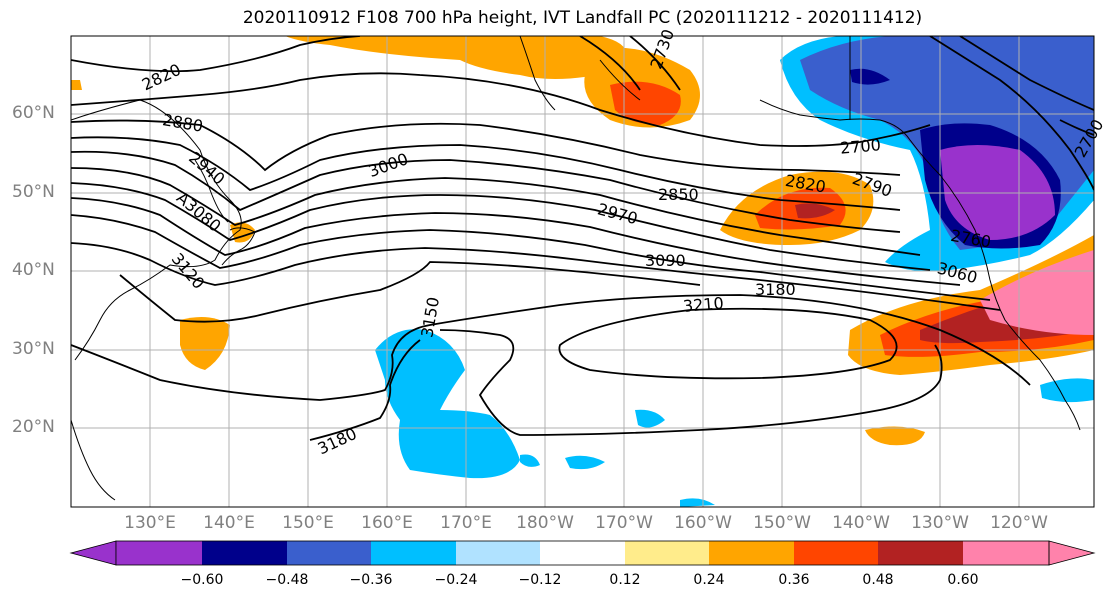 Image resolution: width=1105 pixels, height=601 pixels. I want to click on colorbar-tick-label: 0.48, so click(878, 580).